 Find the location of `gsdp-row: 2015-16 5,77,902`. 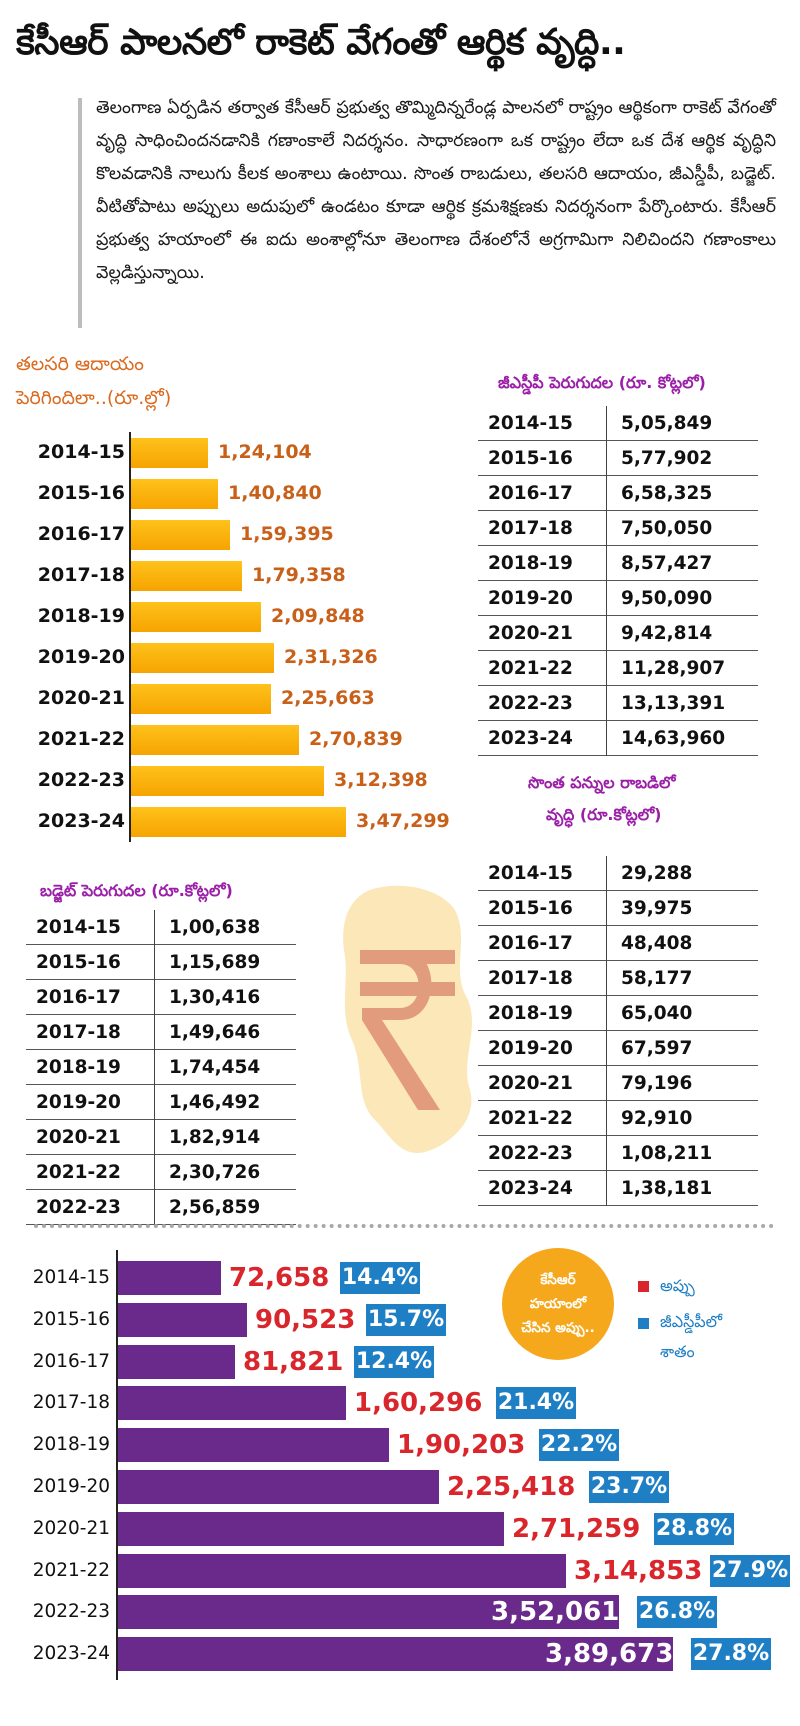

gsdp-row: 2015-16 5,77,902 is located at coordinates (618, 458).